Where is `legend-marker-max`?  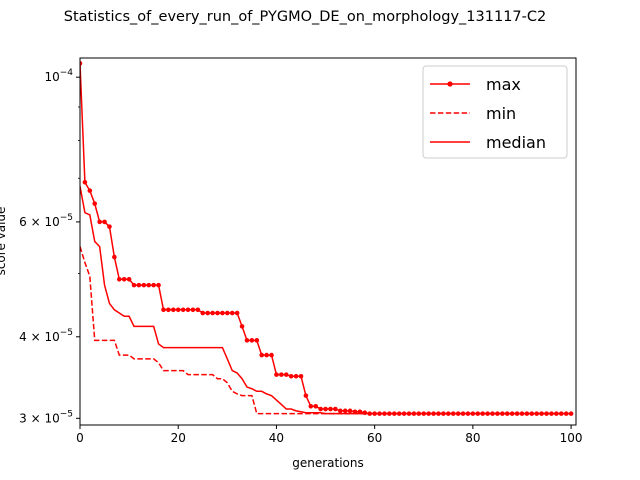 legend-marker-max is located at coordinates (450, 84).